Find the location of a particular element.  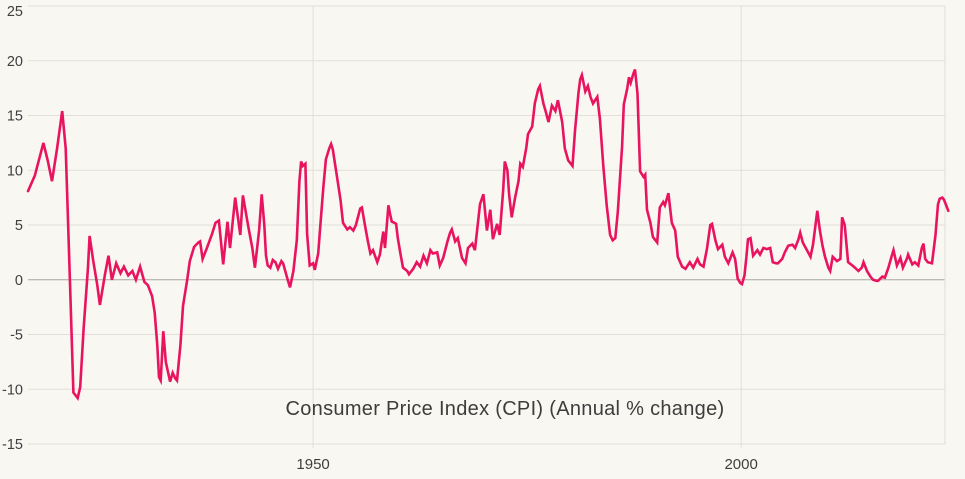

x-tick-label: 1950 is located at coordinates (312, 464).